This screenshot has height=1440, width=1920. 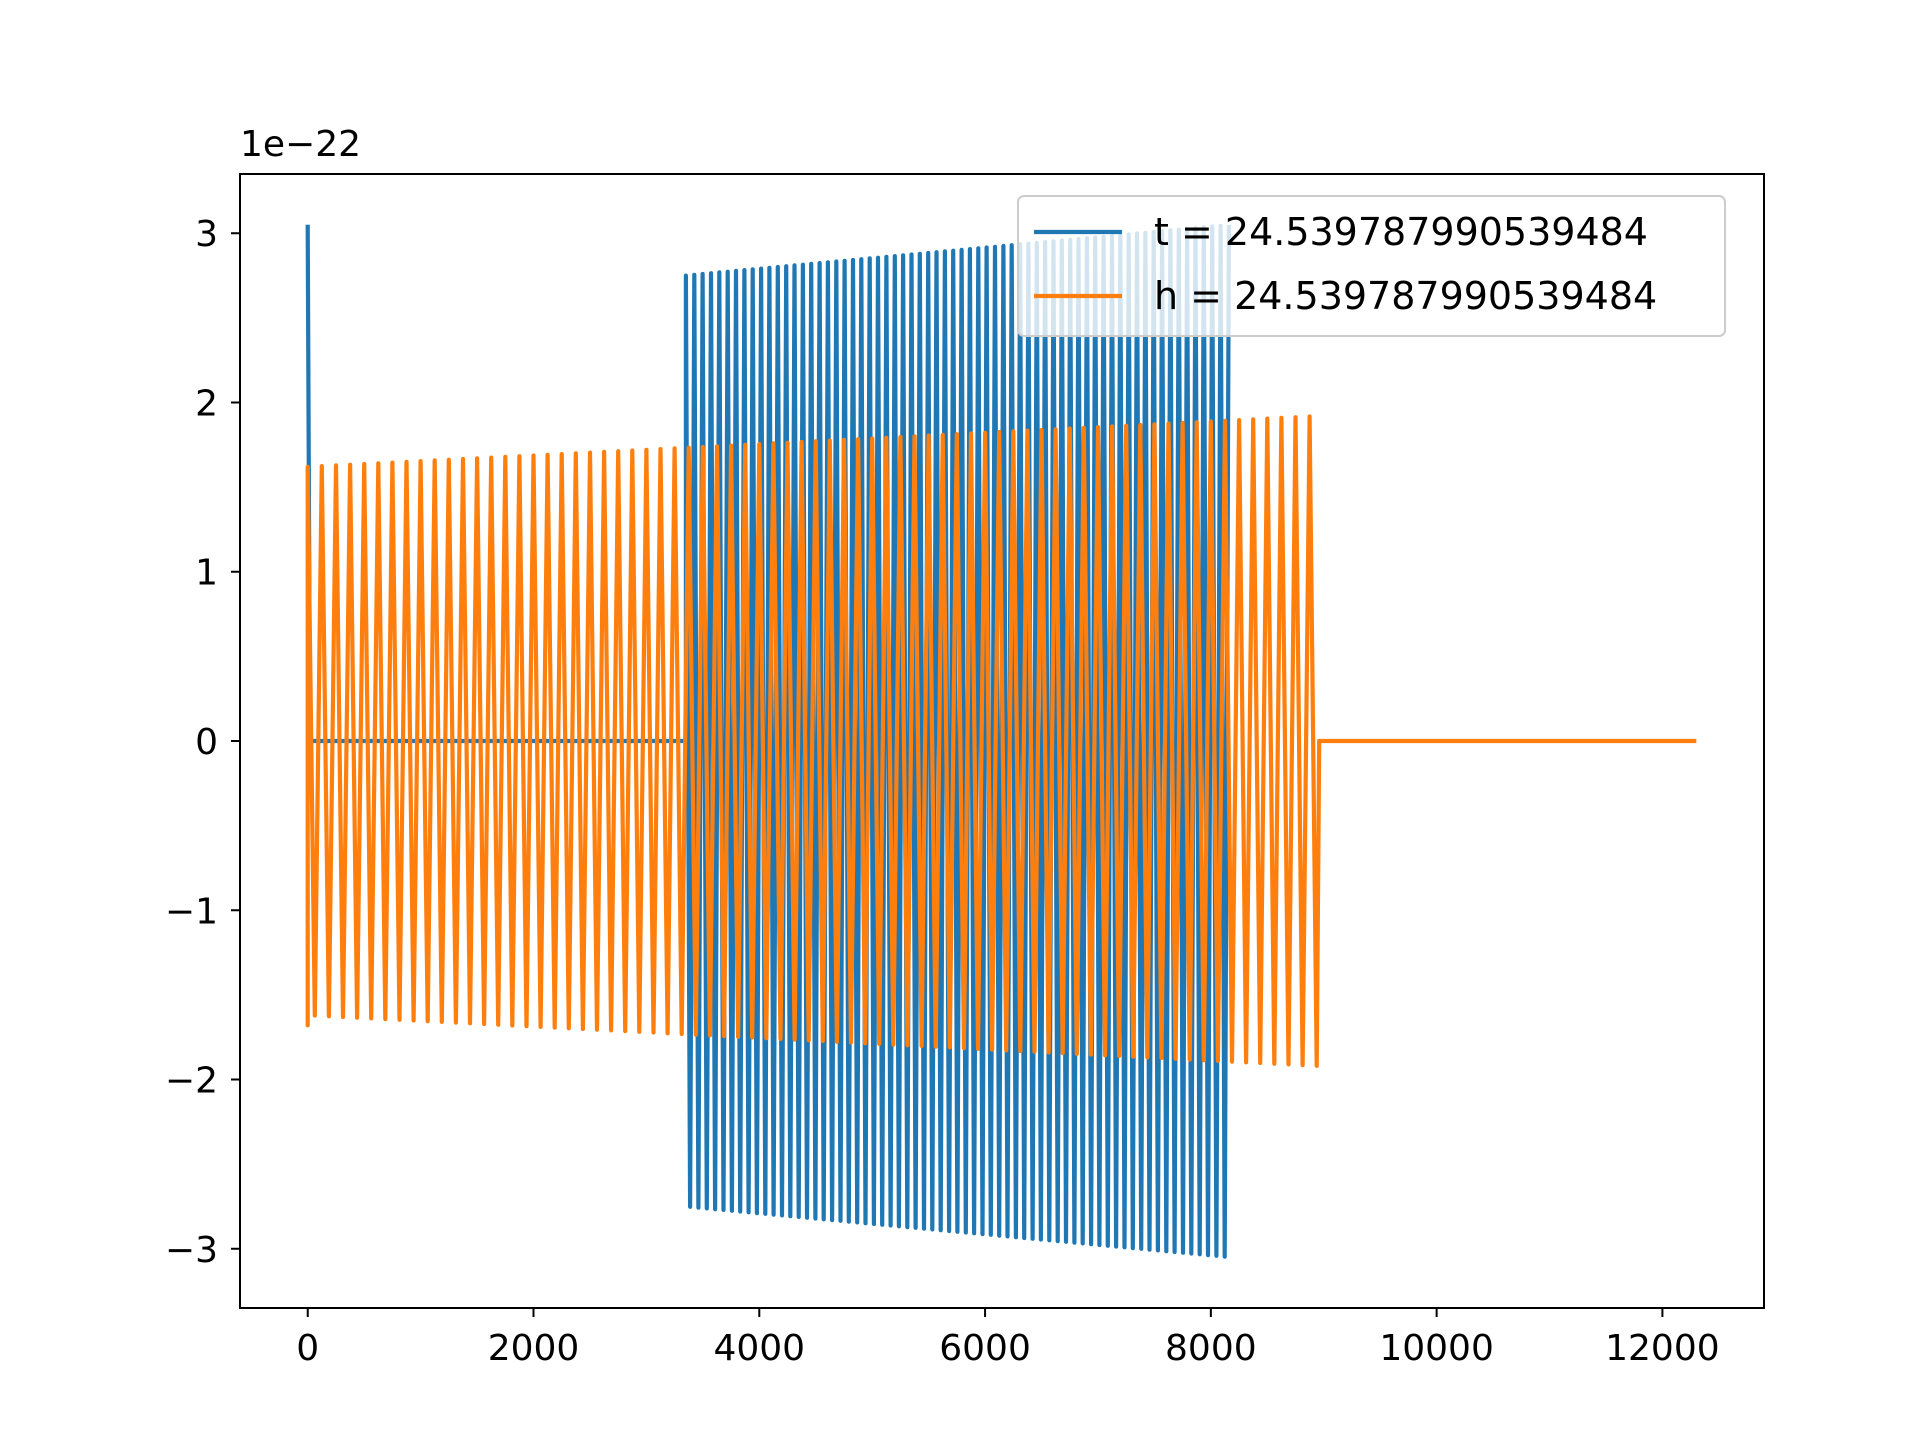 What do you see at coordinates (534, 1348) in the screenshot?
I see `x-tick-label: 2000` at bounding box center [534, 1348].